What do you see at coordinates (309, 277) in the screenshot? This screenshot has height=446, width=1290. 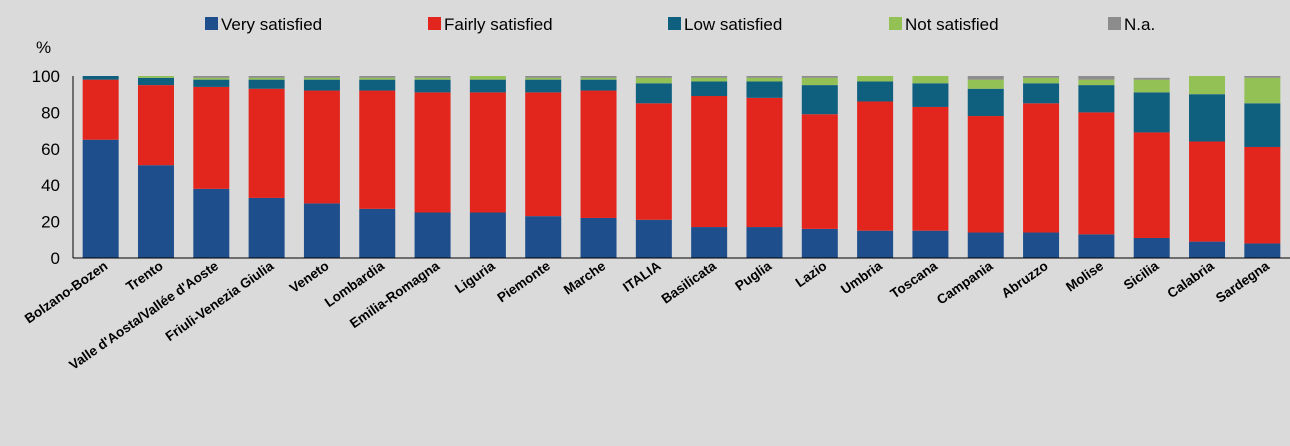 I see `x-tick-label: Veneto` at bounding box center [309, 277].